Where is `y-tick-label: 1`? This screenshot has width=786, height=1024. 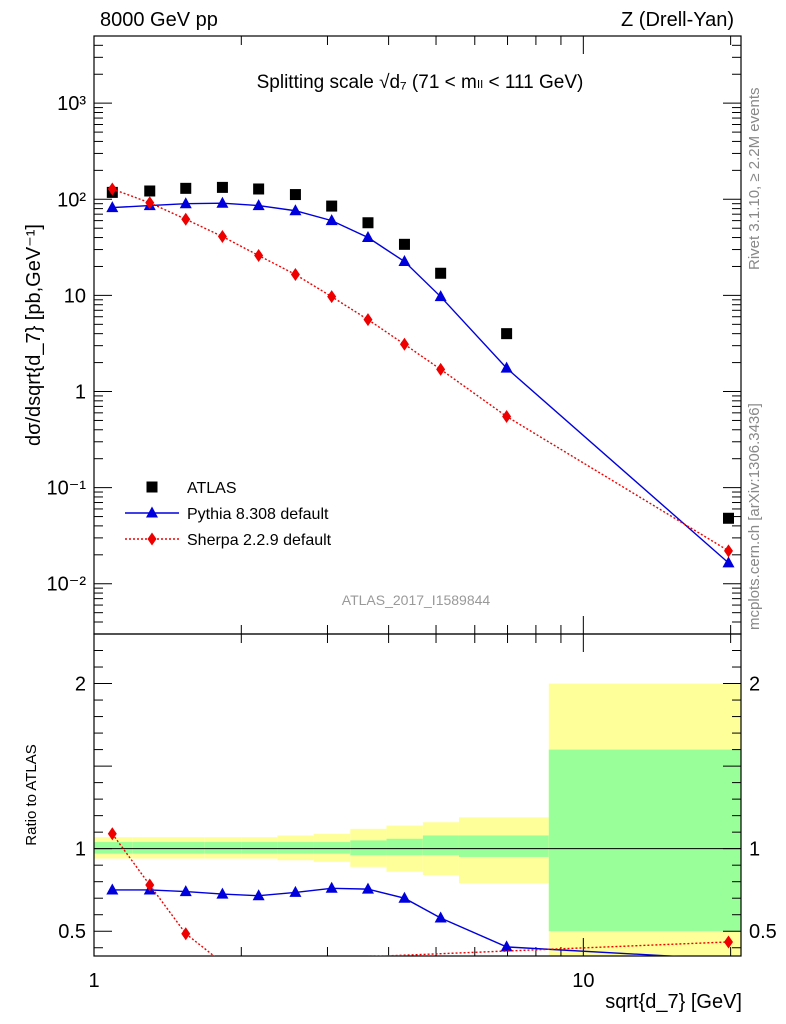
y-tick-label: 1 is located at coordinates (80, 393).